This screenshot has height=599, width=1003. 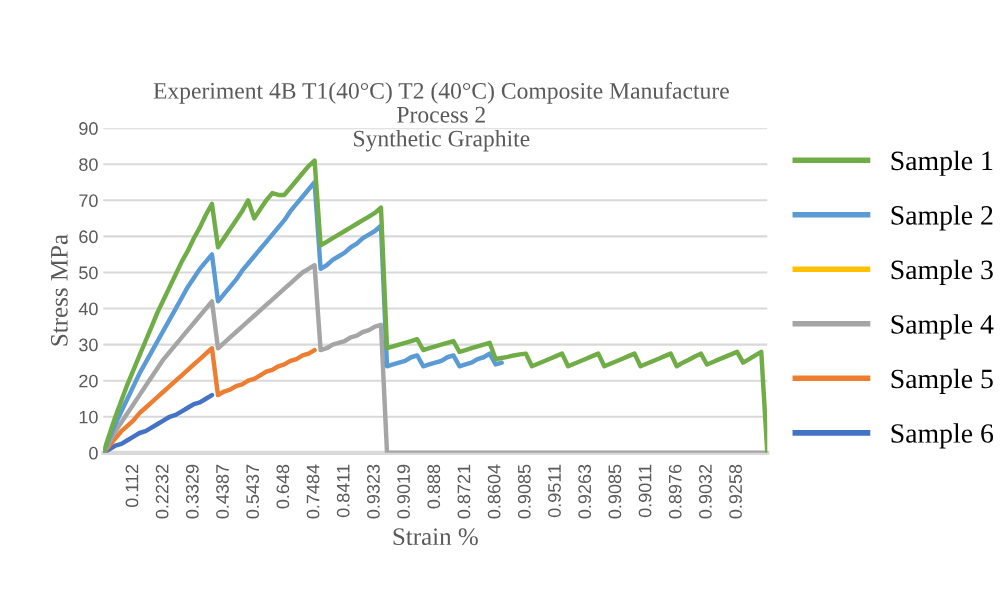 What do you see at coordinates (464, 491) in the screenshot?
I see `x-tick-label: 0.8721` at bounding box center [464, 491].